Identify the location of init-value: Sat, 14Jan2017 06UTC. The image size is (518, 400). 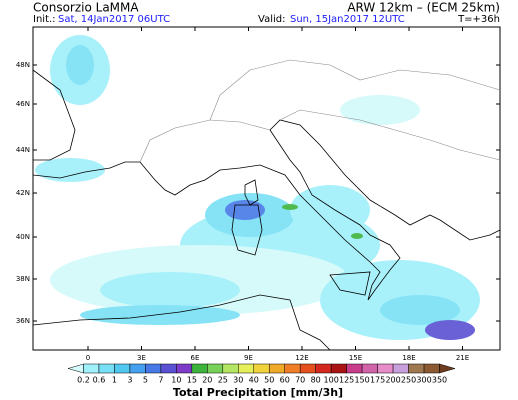
(114, 19).